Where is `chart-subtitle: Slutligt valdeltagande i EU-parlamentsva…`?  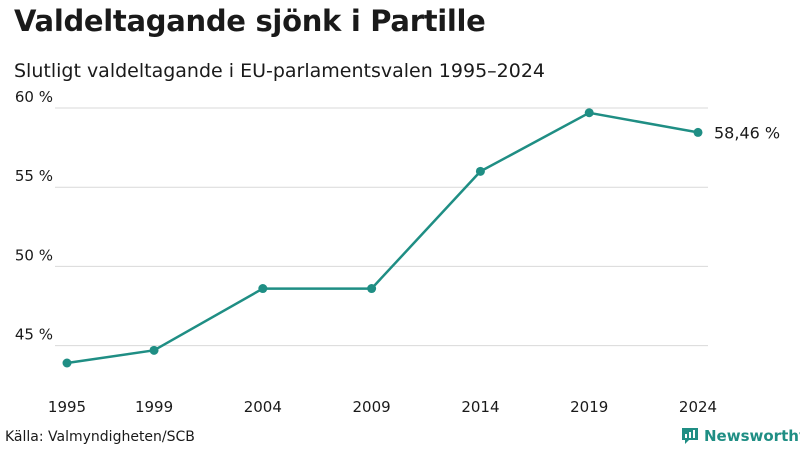 chart-subtitle: Slutligt valdeltagande i EU-parlamentsva… is located at coordinates (280, 71).